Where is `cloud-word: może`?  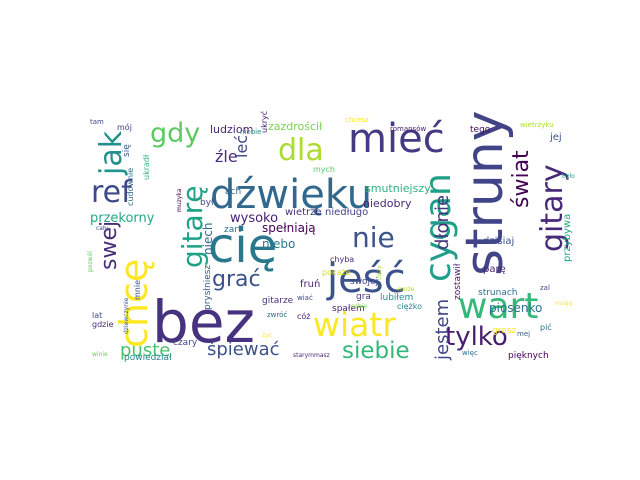 cloud-word: może is located at coordinates (406, 289).